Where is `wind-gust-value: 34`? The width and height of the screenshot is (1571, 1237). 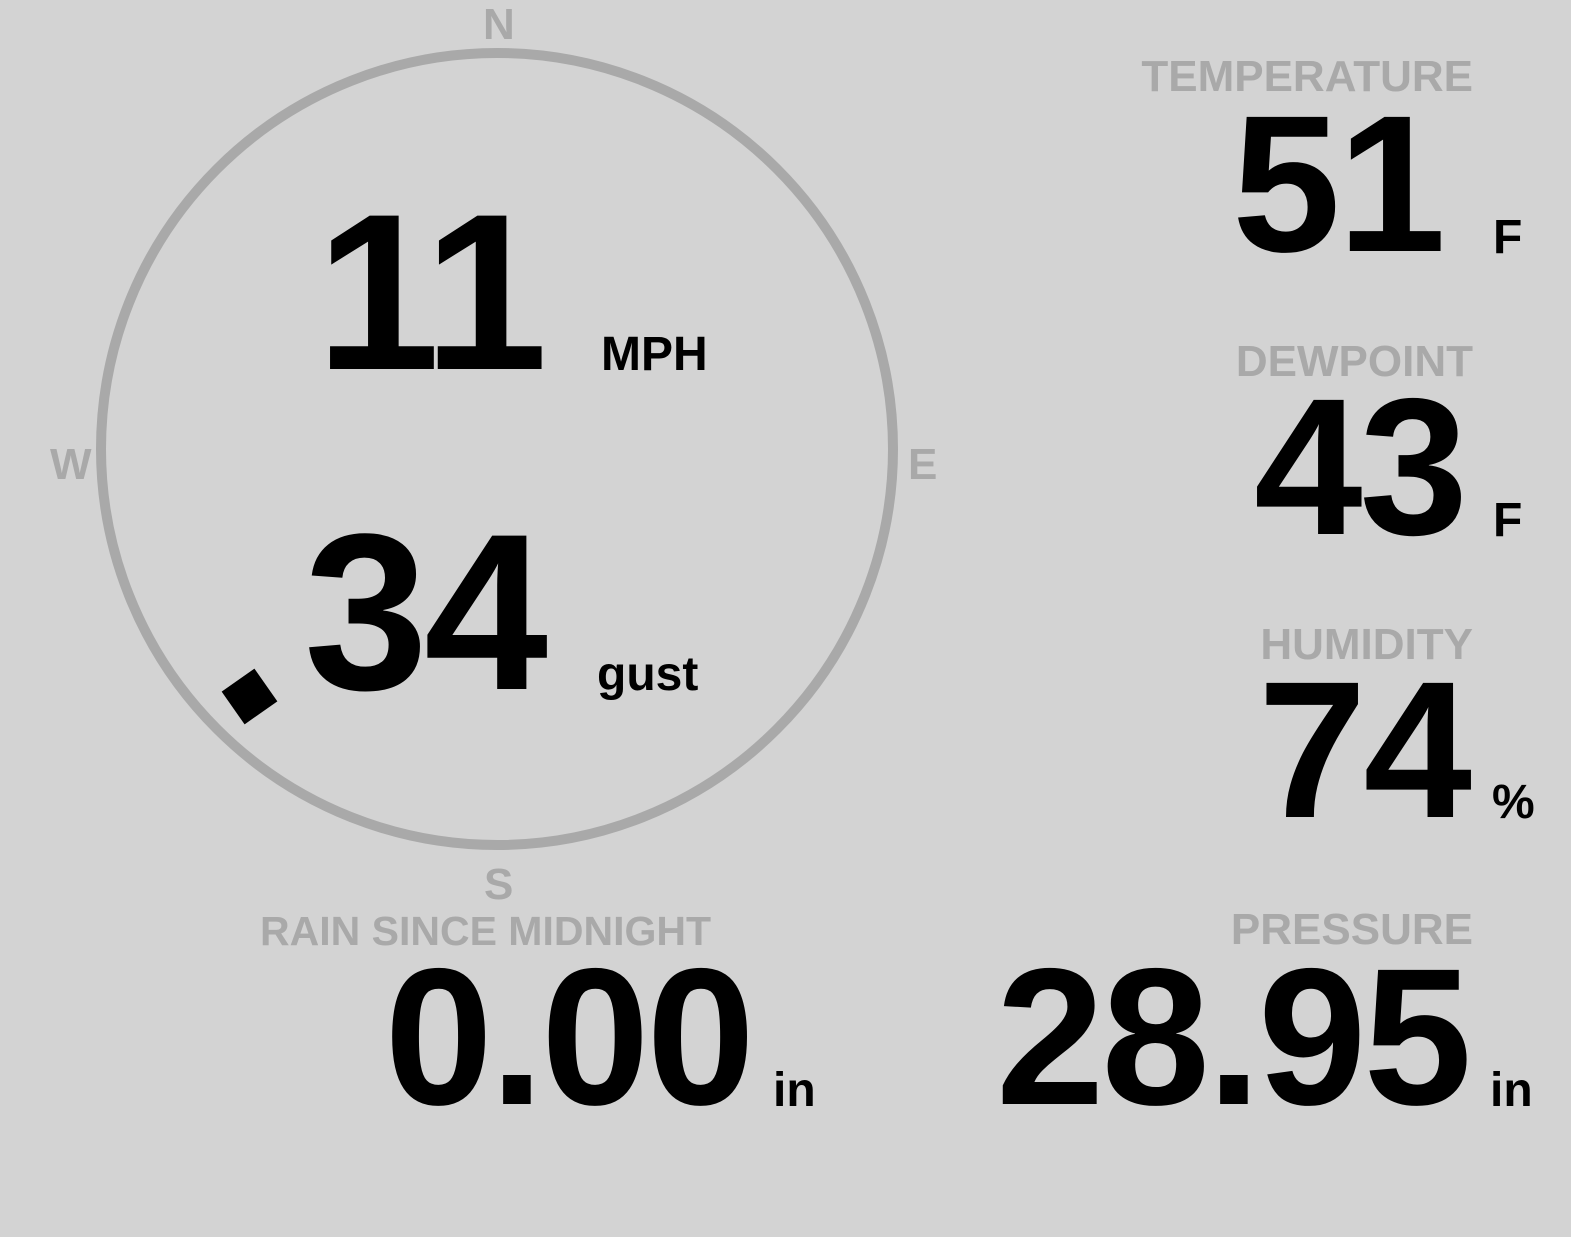 wind-gust-value: 34 is located at coordinates (426, 612).